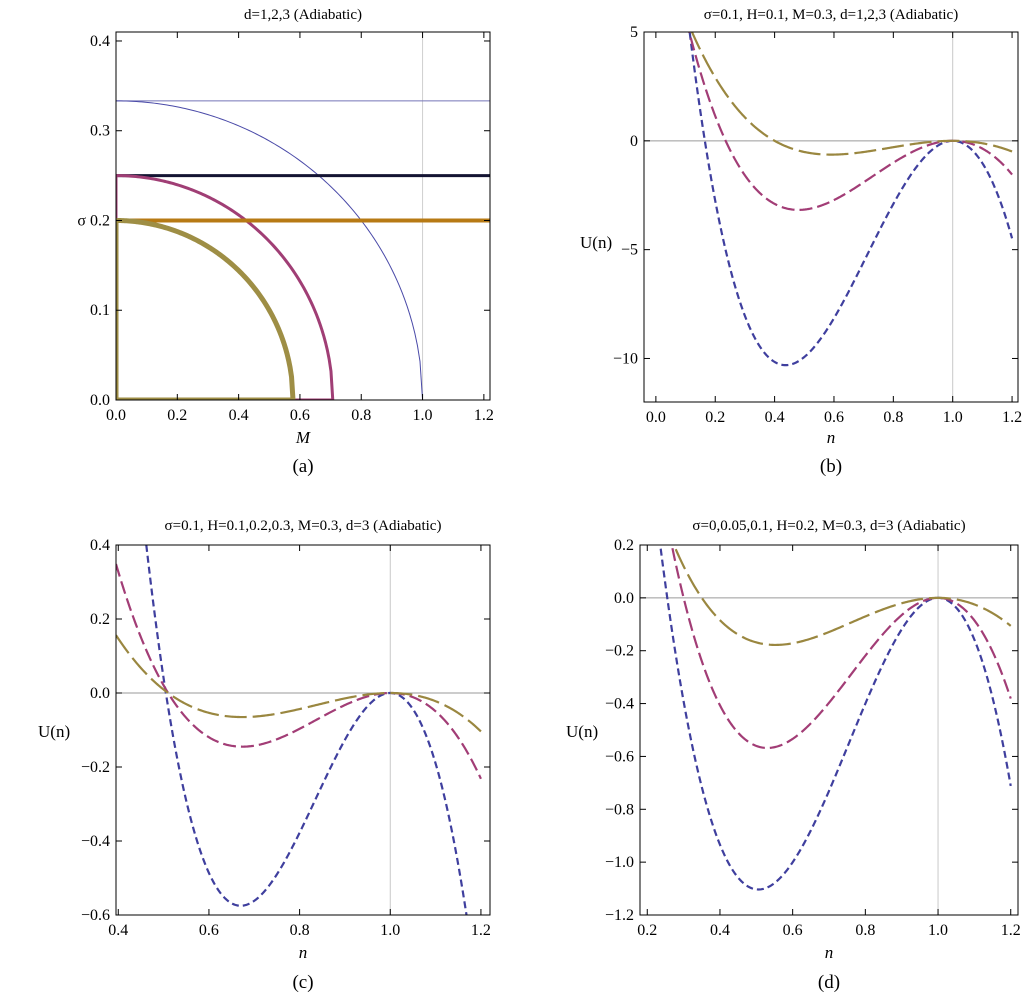 The width and height of the screenshot is (1034, 996). Describe the element at coordinates (619, 862) in the screenshot. I see `y-tick-label: −1.0` at that location.